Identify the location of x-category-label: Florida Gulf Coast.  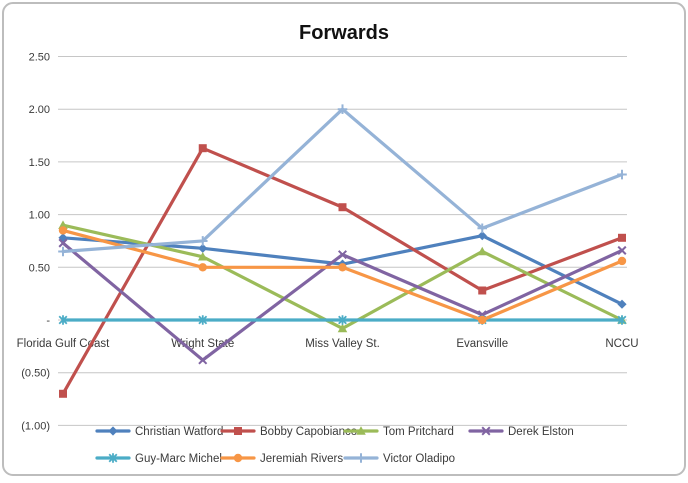
(63, 344).